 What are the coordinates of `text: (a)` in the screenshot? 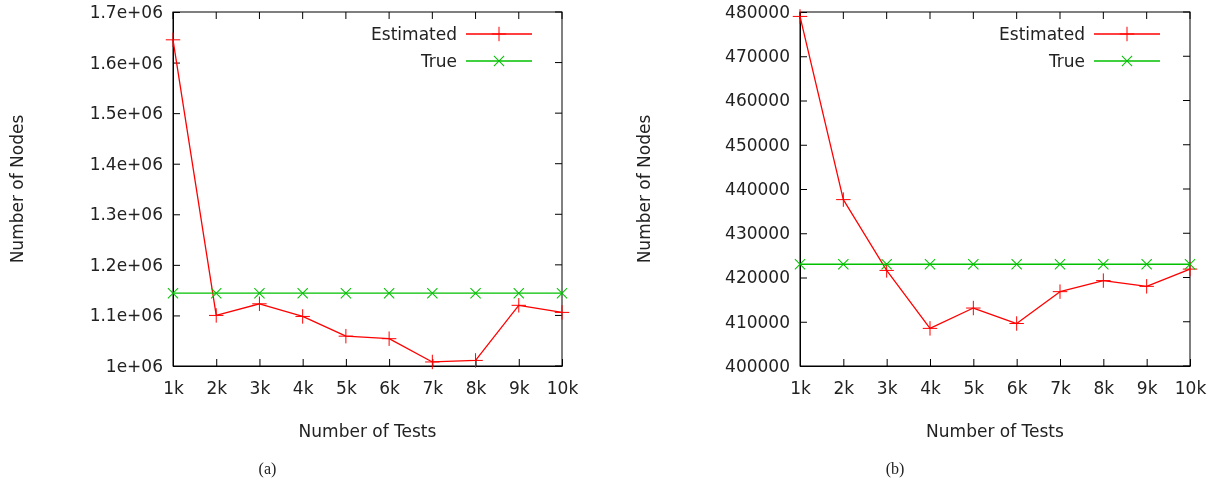 It's located at (267, 469).